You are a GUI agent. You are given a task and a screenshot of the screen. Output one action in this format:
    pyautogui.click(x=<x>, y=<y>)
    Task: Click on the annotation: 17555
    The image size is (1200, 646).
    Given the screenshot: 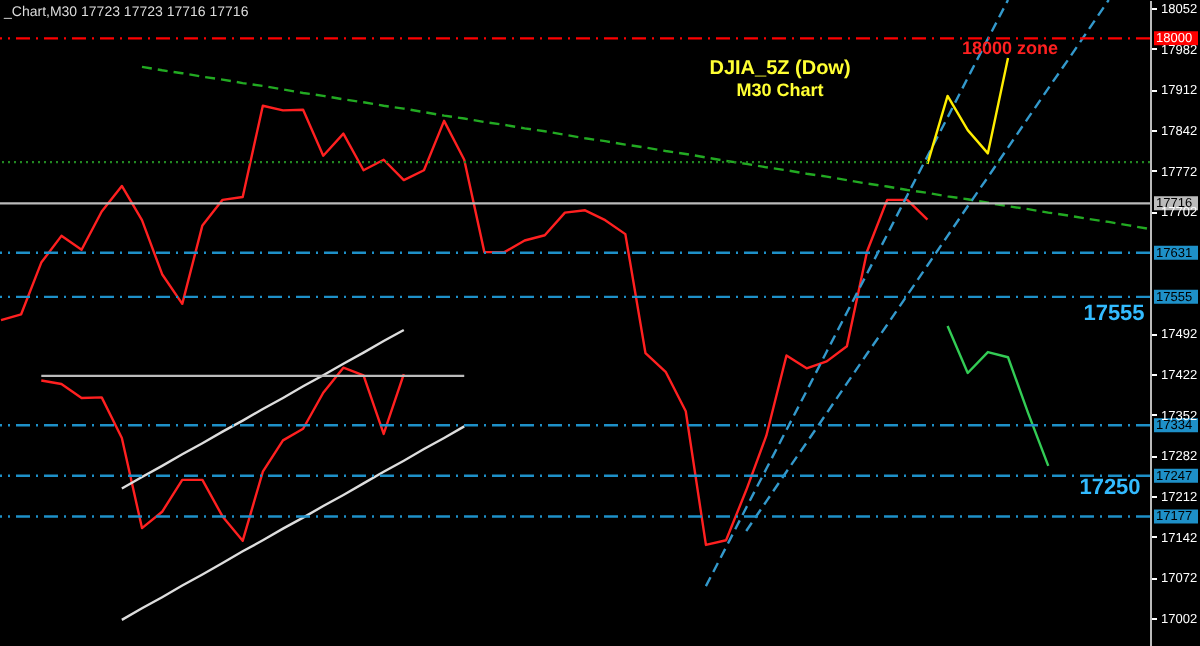 What is the action you would take?
    pyautogui.click(x=1114, y=314)
    